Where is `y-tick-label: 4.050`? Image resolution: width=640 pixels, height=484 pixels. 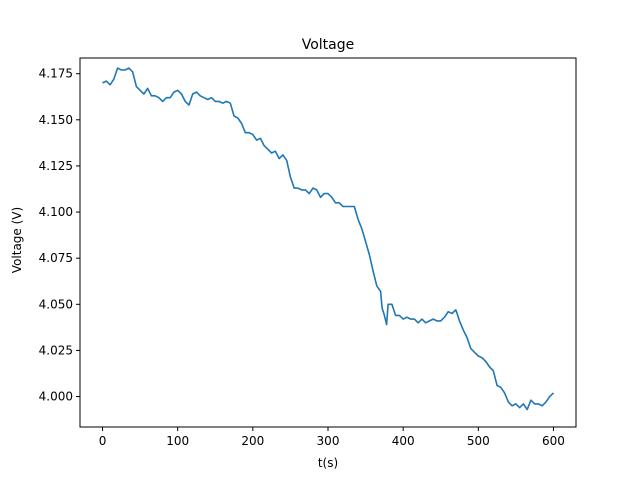
y-tick-label: 4.050 is located at coordinates (56, 304).